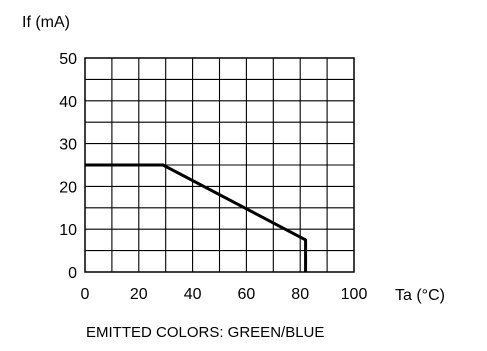 This screenshot has width=487, height=351. I want to click on y-tick-label: 40, so click(68, 102).